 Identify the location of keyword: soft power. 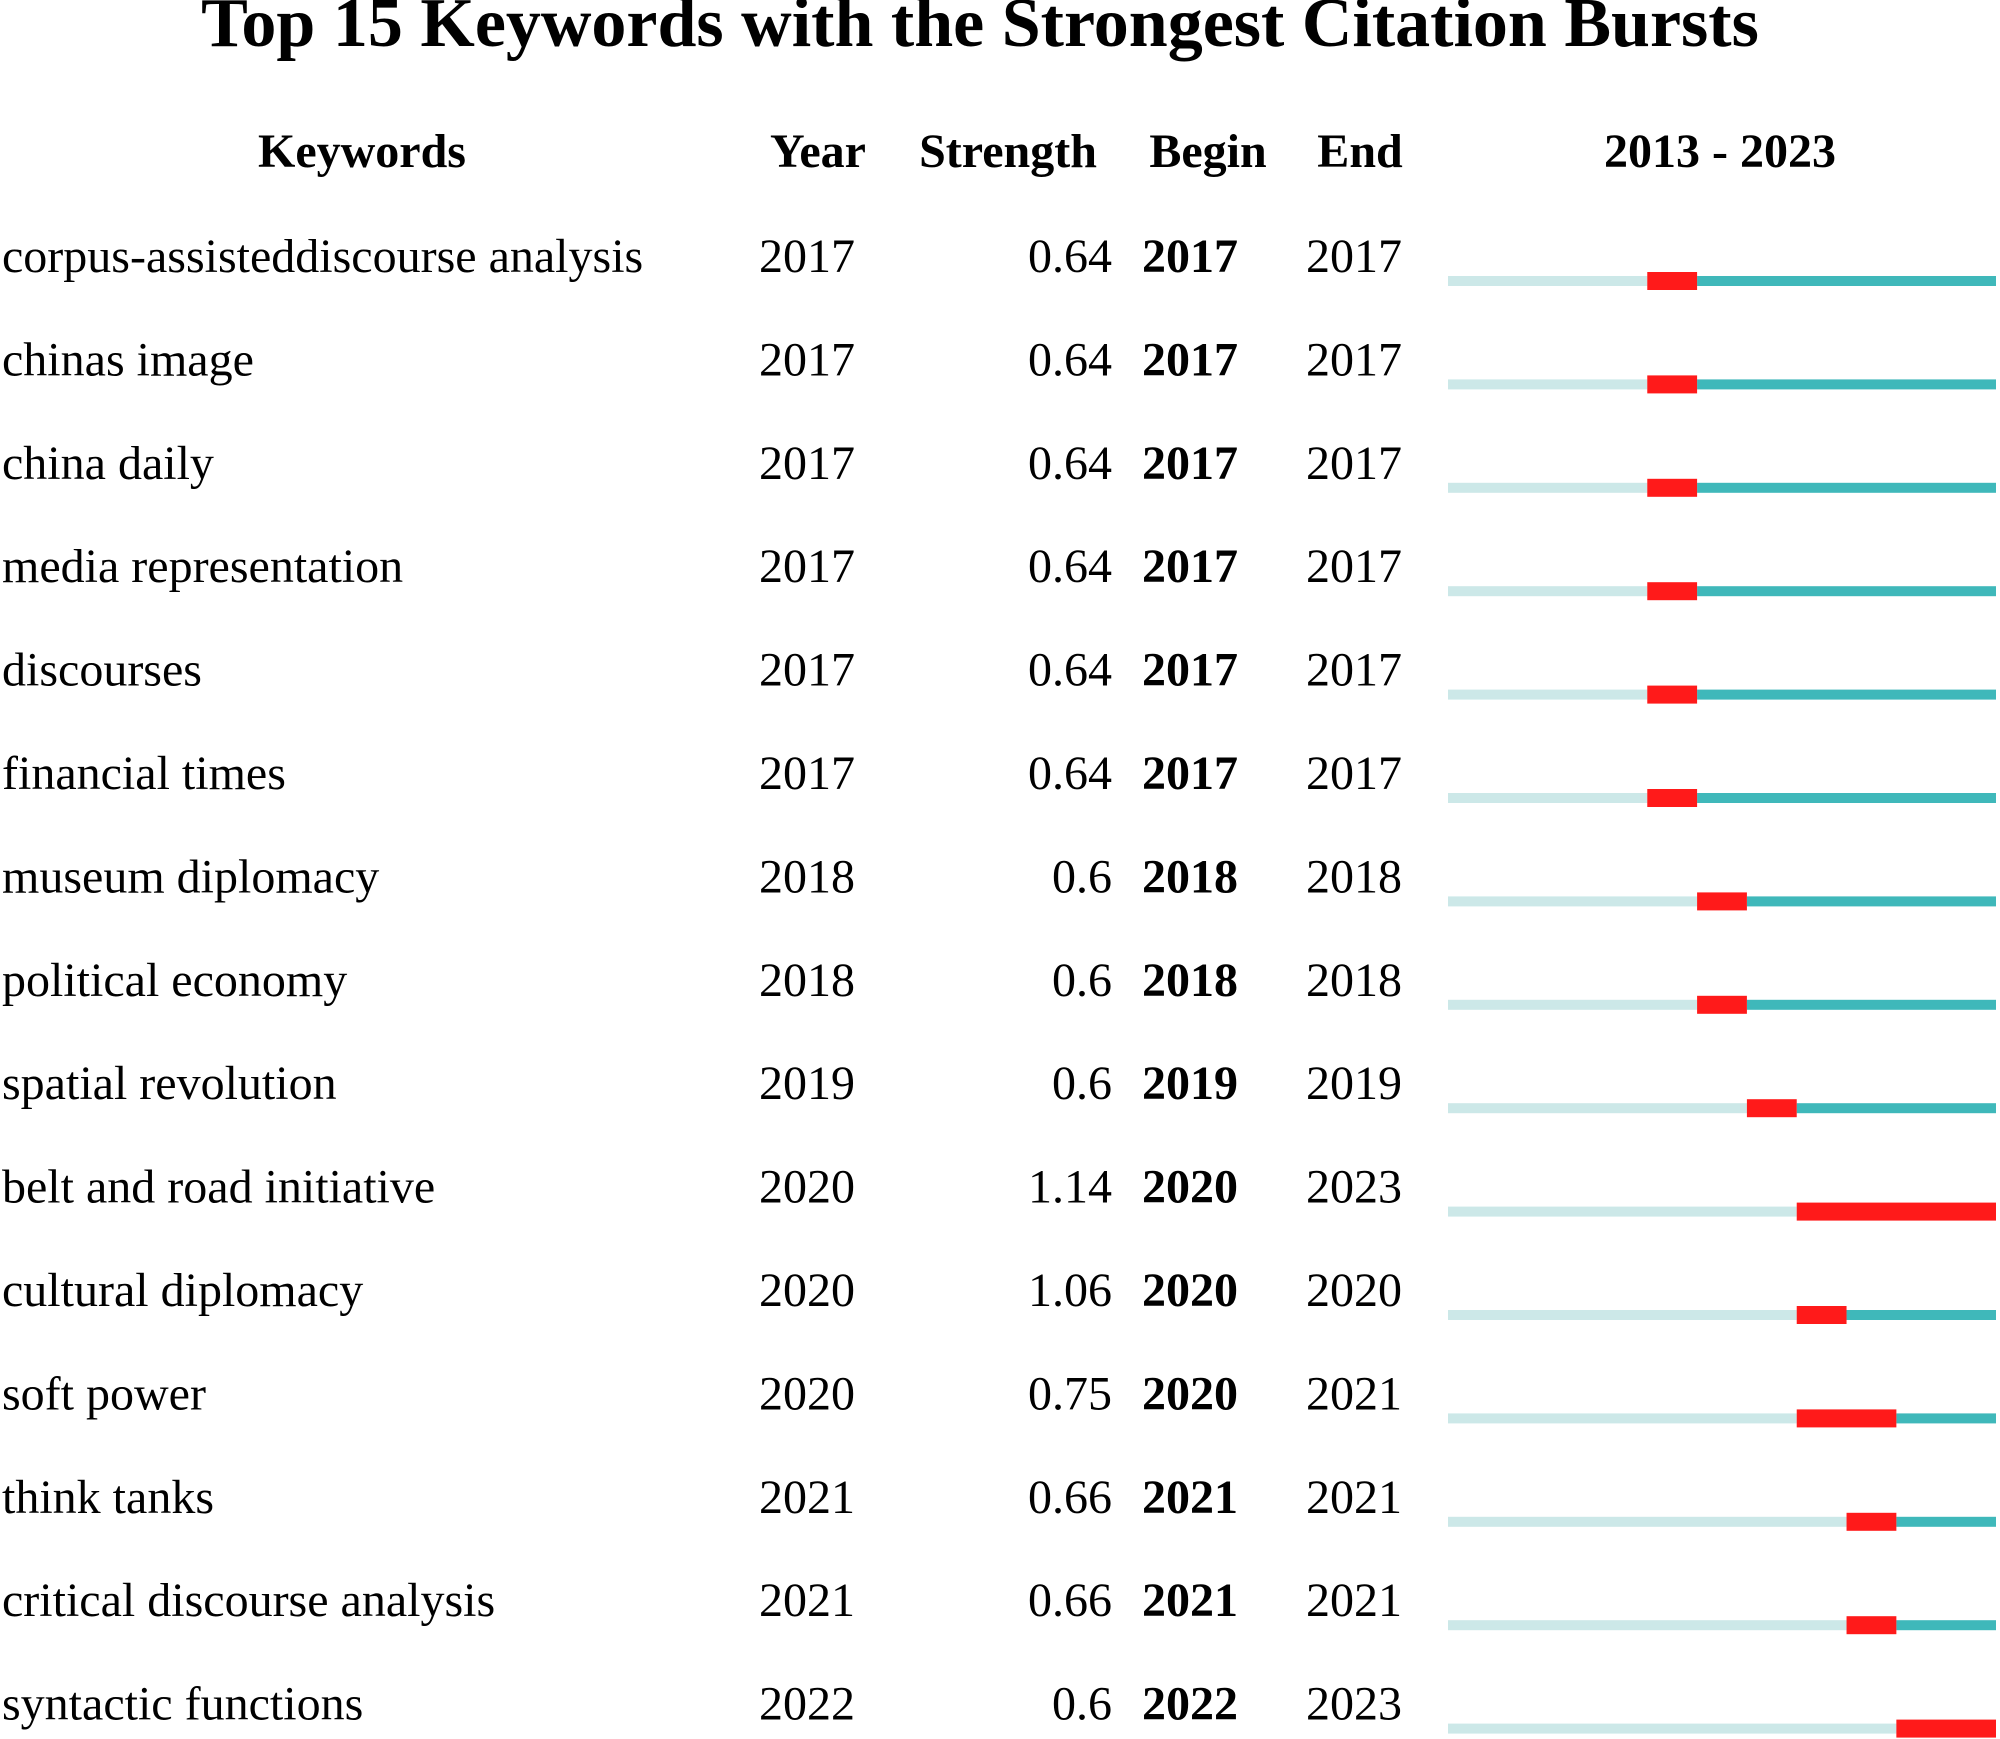
(104, 1393).